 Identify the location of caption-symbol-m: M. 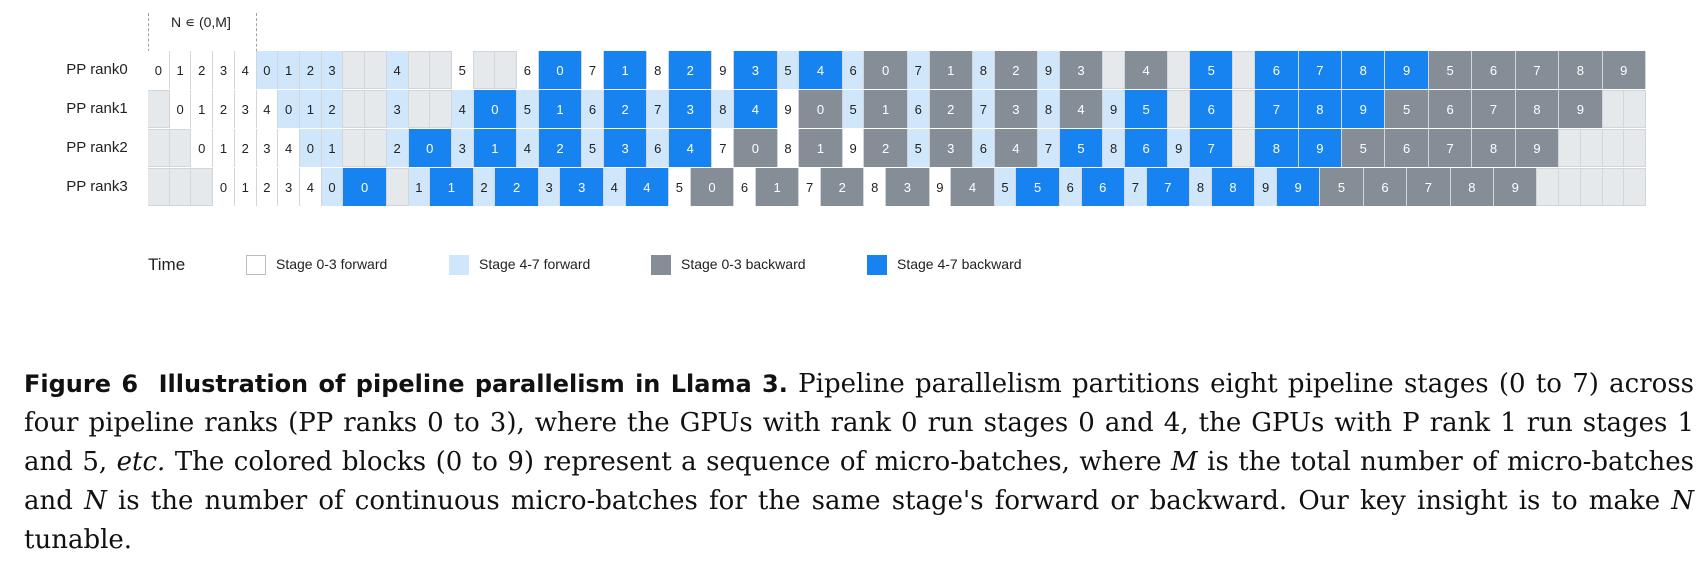
(1184, 462).